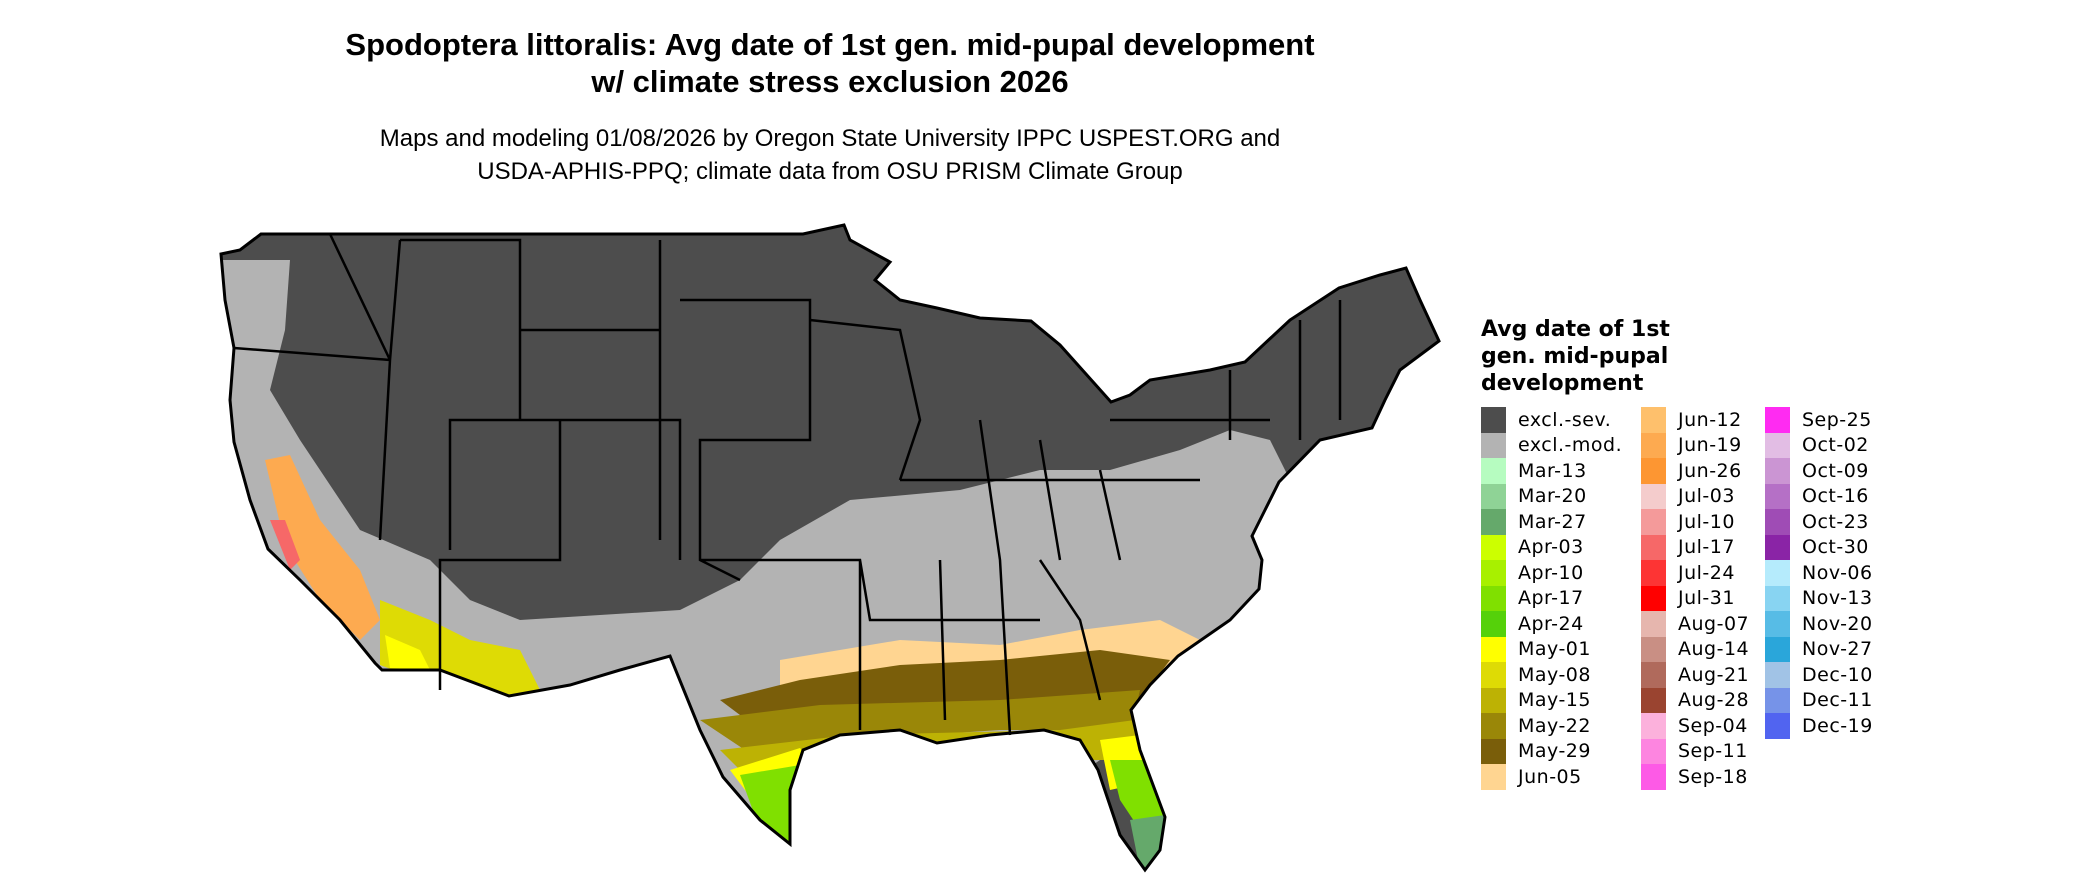 The width and height of the screenshot is (2100, 892). What do you see at coordinates (1710, 419) in the screenshot?
I see `legend-label: Jun-12` at bounding box center [1710, 419].